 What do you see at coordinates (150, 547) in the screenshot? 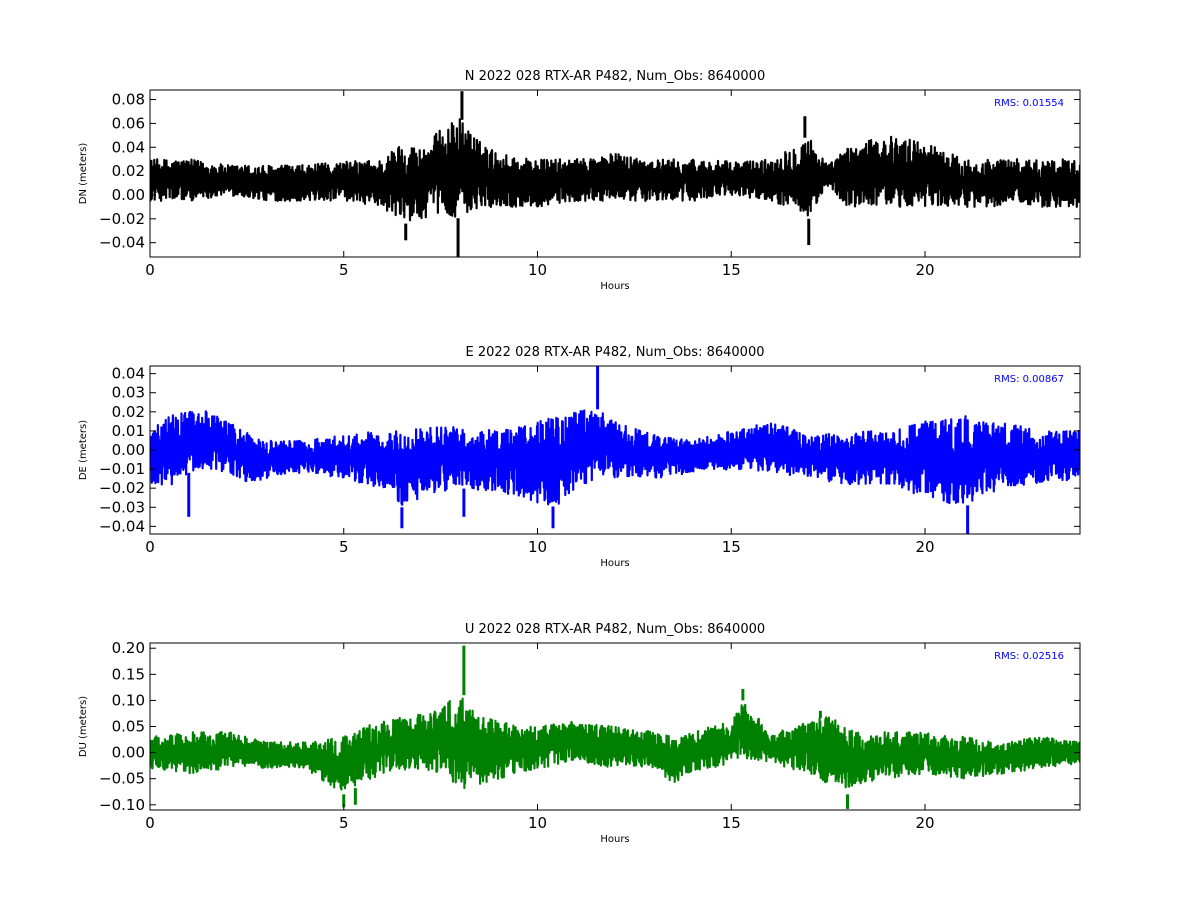
I see `chart-e-xtick-label: 0` at bounding box center [150, 547].